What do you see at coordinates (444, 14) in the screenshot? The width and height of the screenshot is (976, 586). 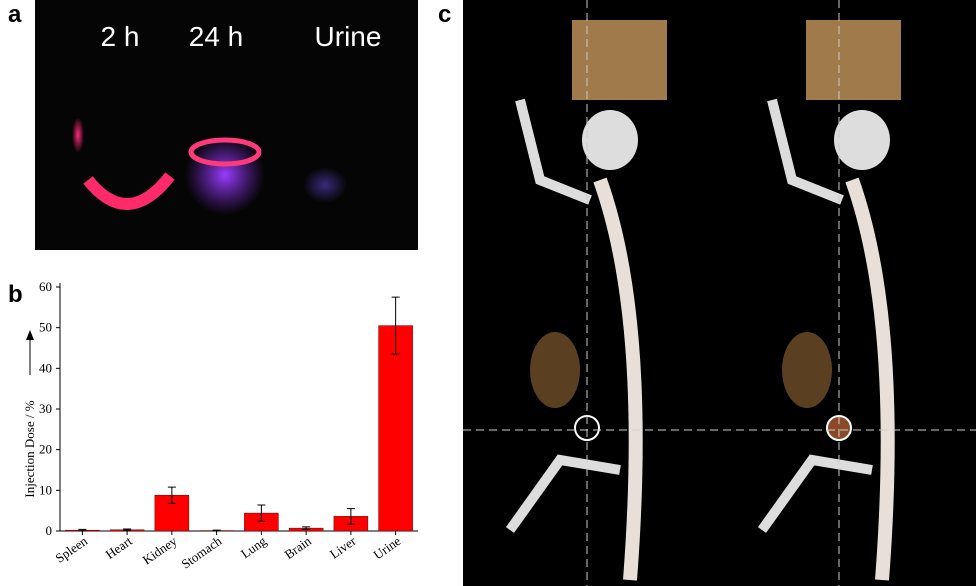 I see `panel-label: c` at bounding box center [444, 14].